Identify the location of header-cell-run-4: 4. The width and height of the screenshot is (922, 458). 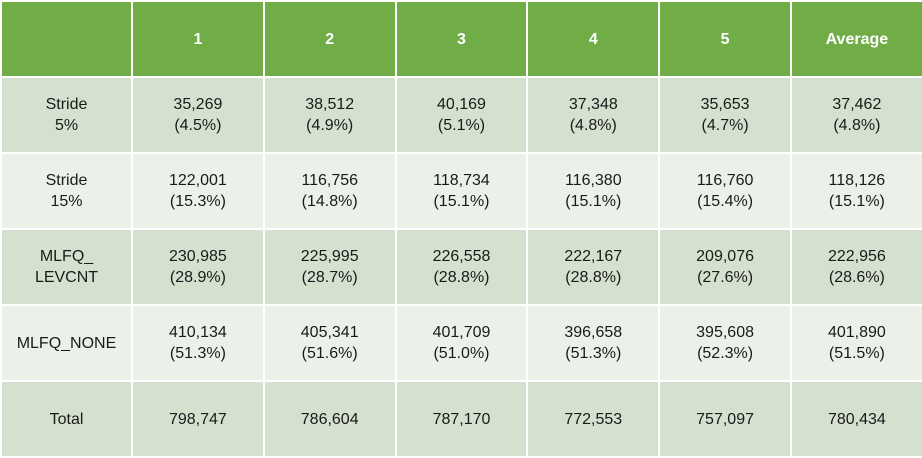
(593, 39).